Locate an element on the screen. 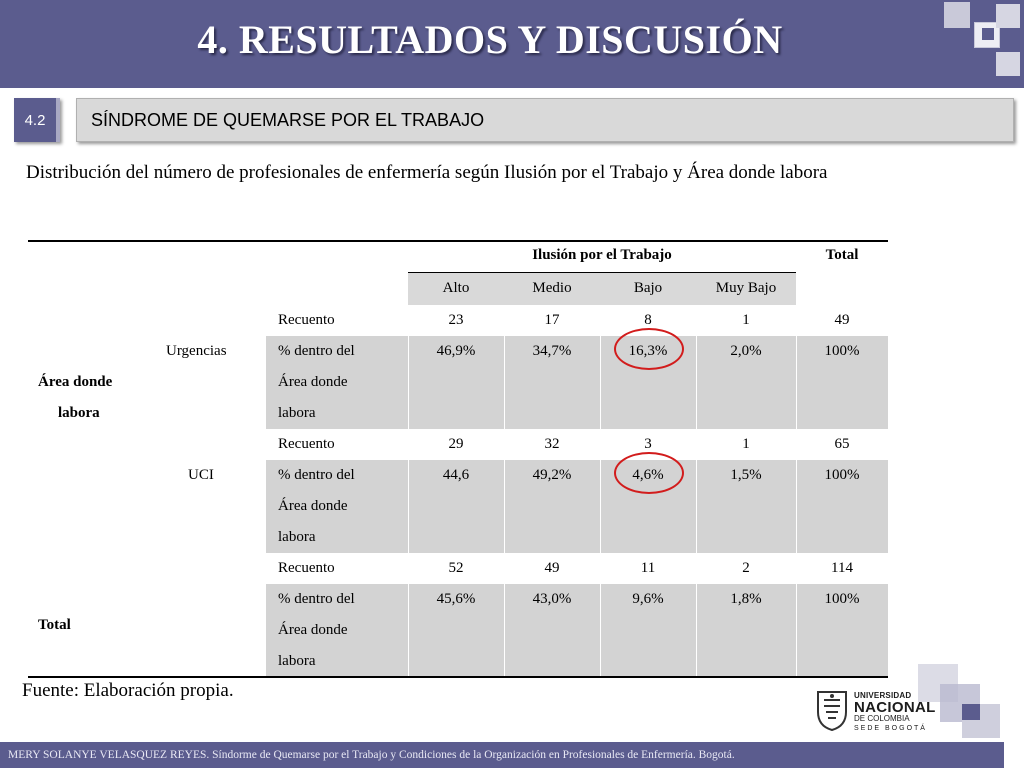 The image size is (1024, 768). logo-line: SEDE BOGOTÁ is located at coordinates (890, 728).